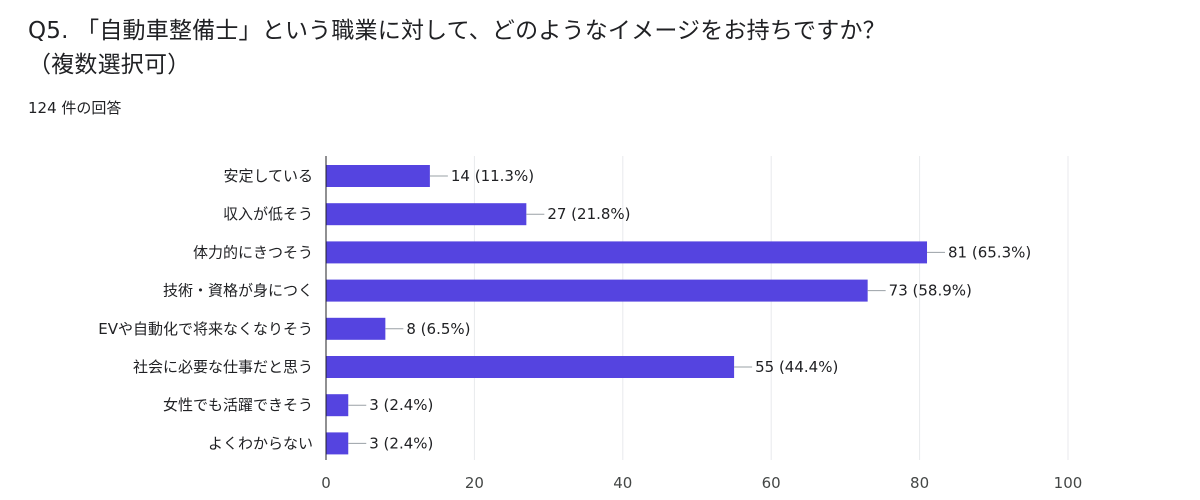 Image resolution: width=1200 pixels, height=500 pixels. What do you see at coordinates (75, 108) in the screenshot?
I see `response-count: 124 件の回答` at bounding box center [75, 108].